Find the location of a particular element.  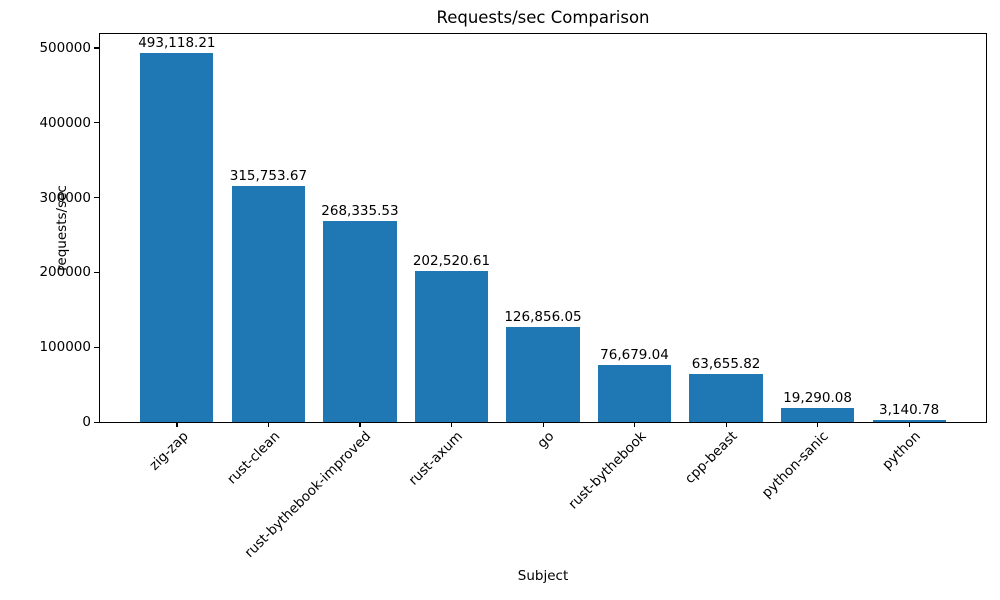

y-tick-label: 300000 is located at coordinates (65, 197).